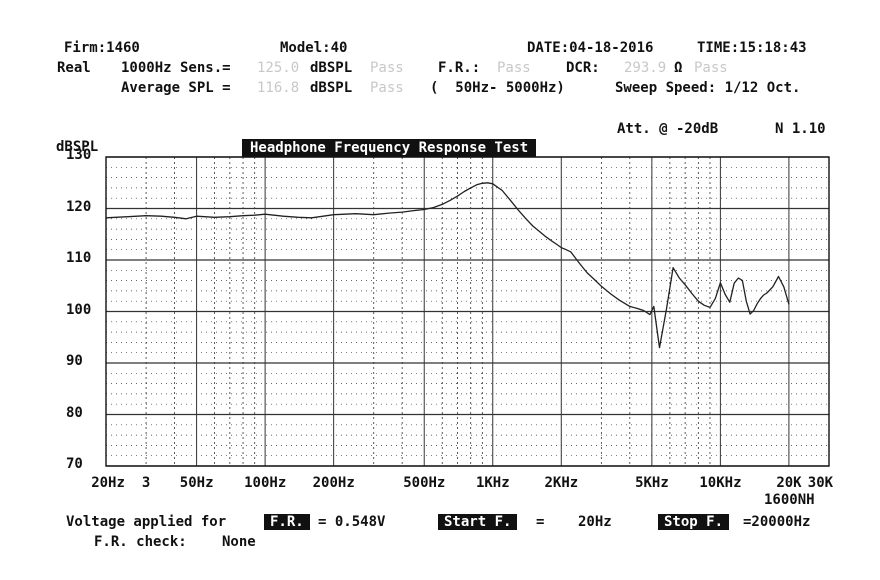 The height and width of the screenshot is (580, 880). Describe the element at coordinates (79, 309) in the screenshot. I see `y-tick-label: 100` at that location.